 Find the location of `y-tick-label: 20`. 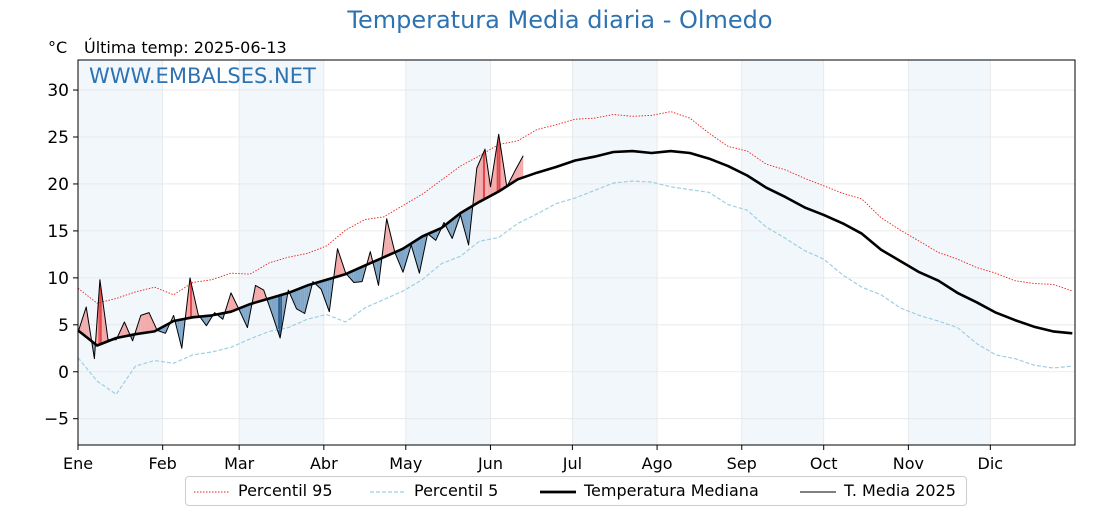

y-tick-label: 20 is located at coordinates (58, 185).